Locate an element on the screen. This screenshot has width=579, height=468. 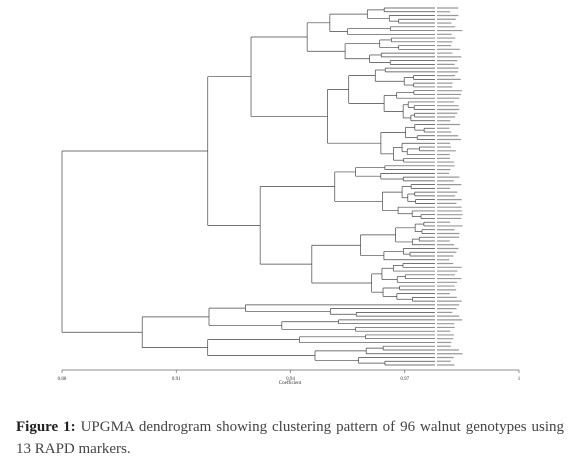
axis-label: Coefficient is located at coordinates (290, 383).